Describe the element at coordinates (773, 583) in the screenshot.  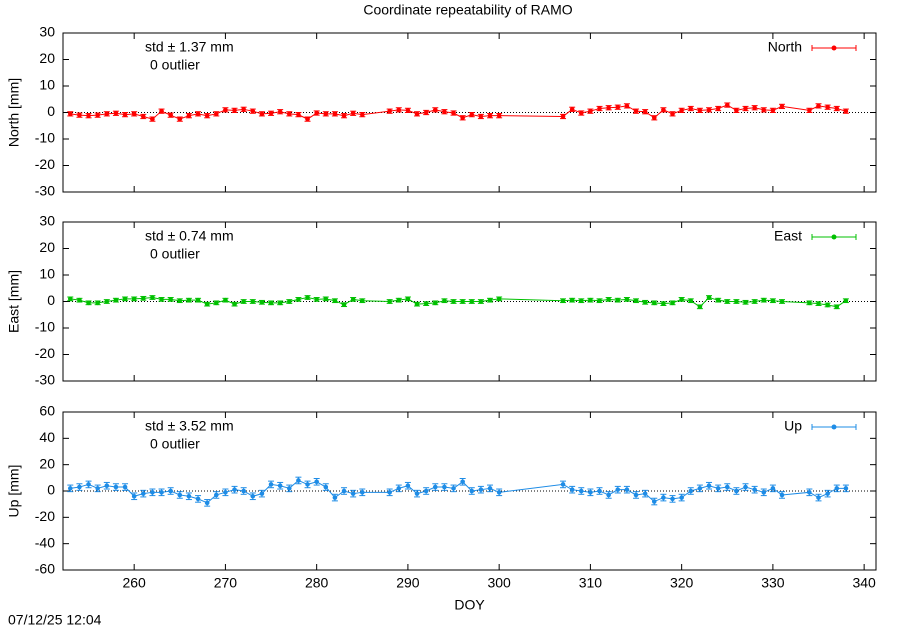
I see `x-tick-label: 330` at that location.